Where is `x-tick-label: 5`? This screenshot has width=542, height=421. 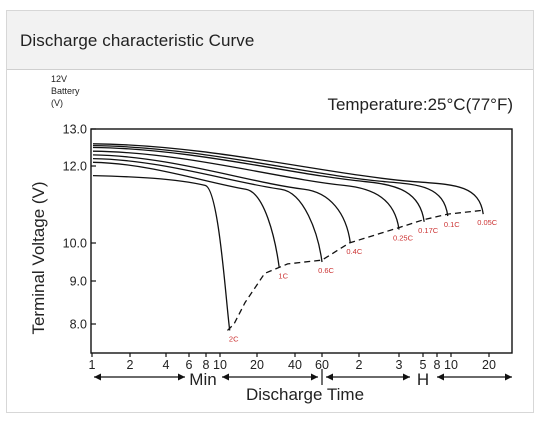 x-tick-label: 5 is located at coordinates (423, 365).